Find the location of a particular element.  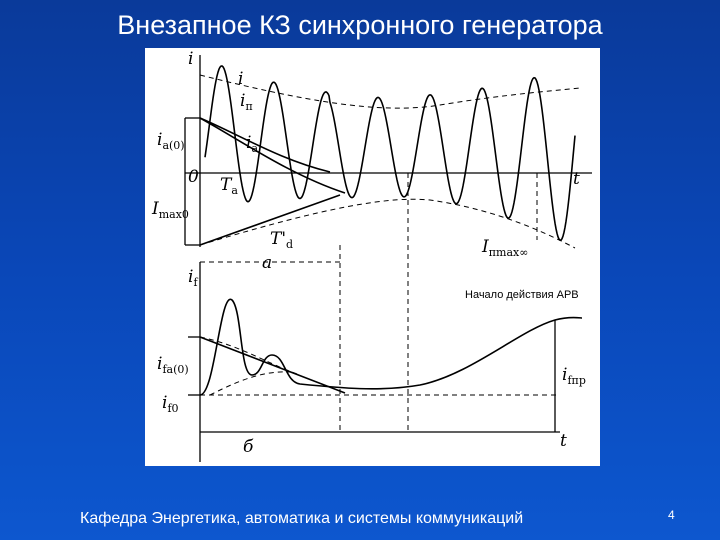

diagram-label: if is located at coordinates (193, 278).